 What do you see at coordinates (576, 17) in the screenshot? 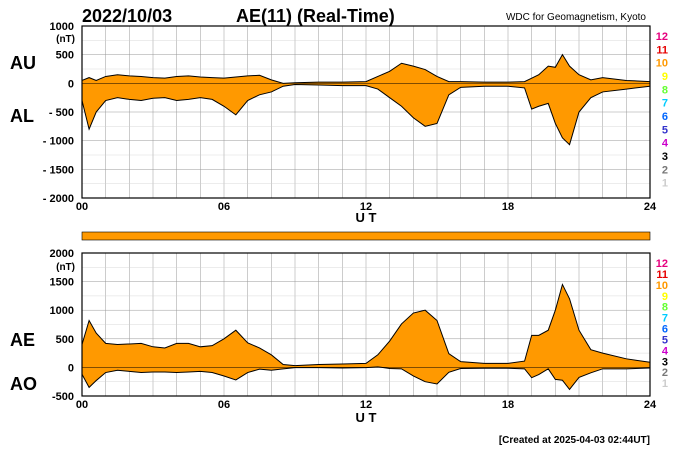
I see `source-label: WDC for Geomagnetism, Kyoto` at bounding box center [576, 17].